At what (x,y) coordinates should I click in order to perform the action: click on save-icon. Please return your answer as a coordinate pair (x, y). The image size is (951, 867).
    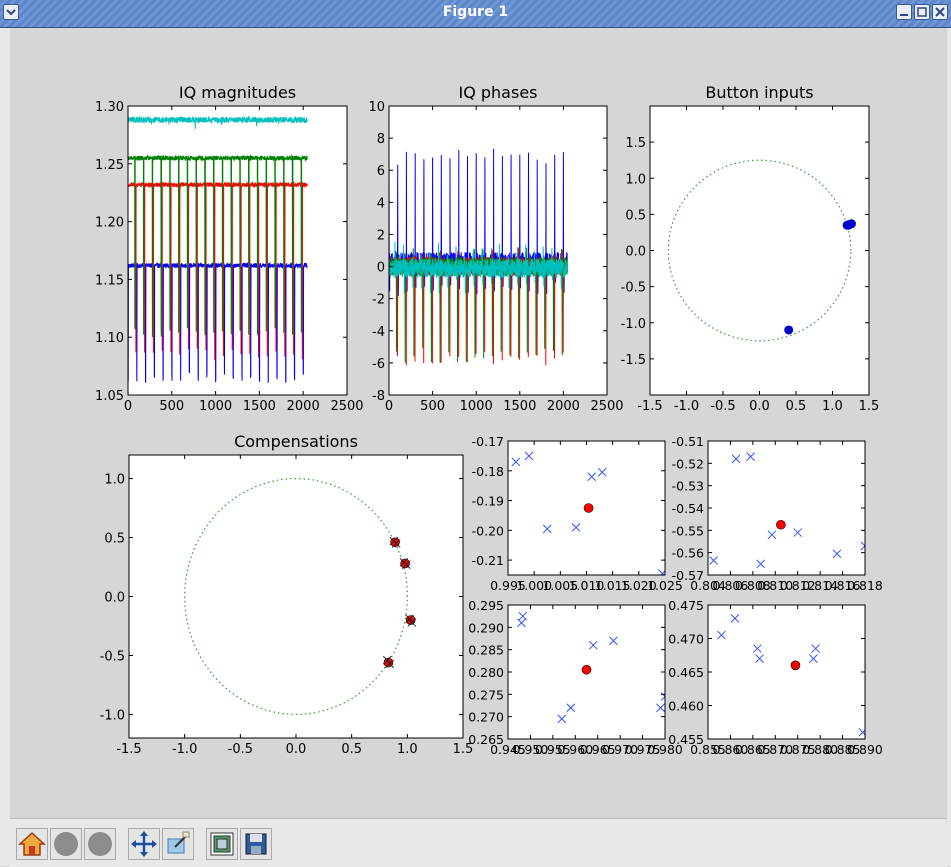
    Looking at the image, I should click on (256, 844).